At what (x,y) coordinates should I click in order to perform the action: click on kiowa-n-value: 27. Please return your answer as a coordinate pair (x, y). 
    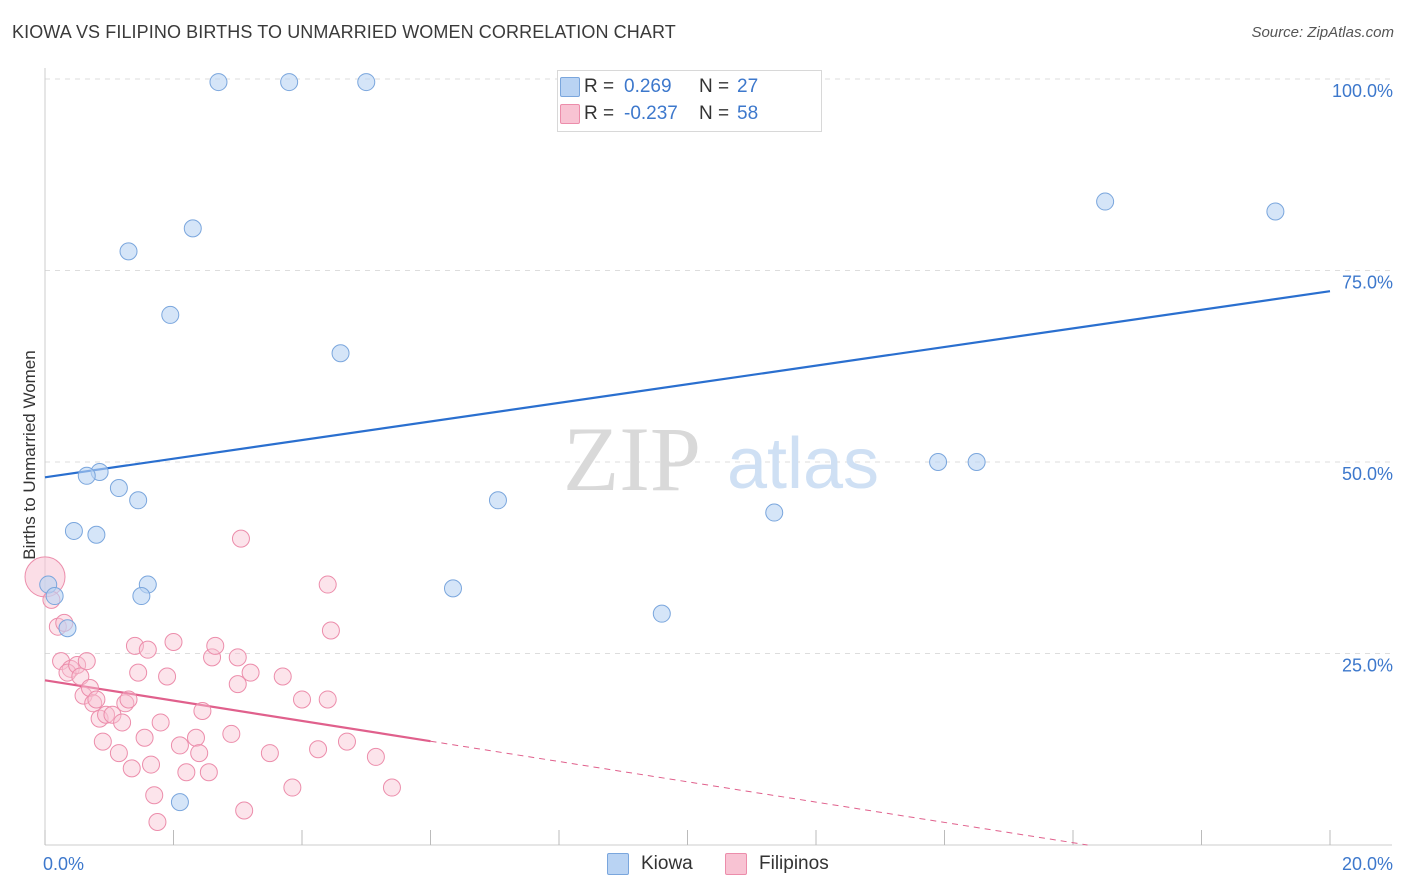
    Looking at the image, I should click on (748, 86).